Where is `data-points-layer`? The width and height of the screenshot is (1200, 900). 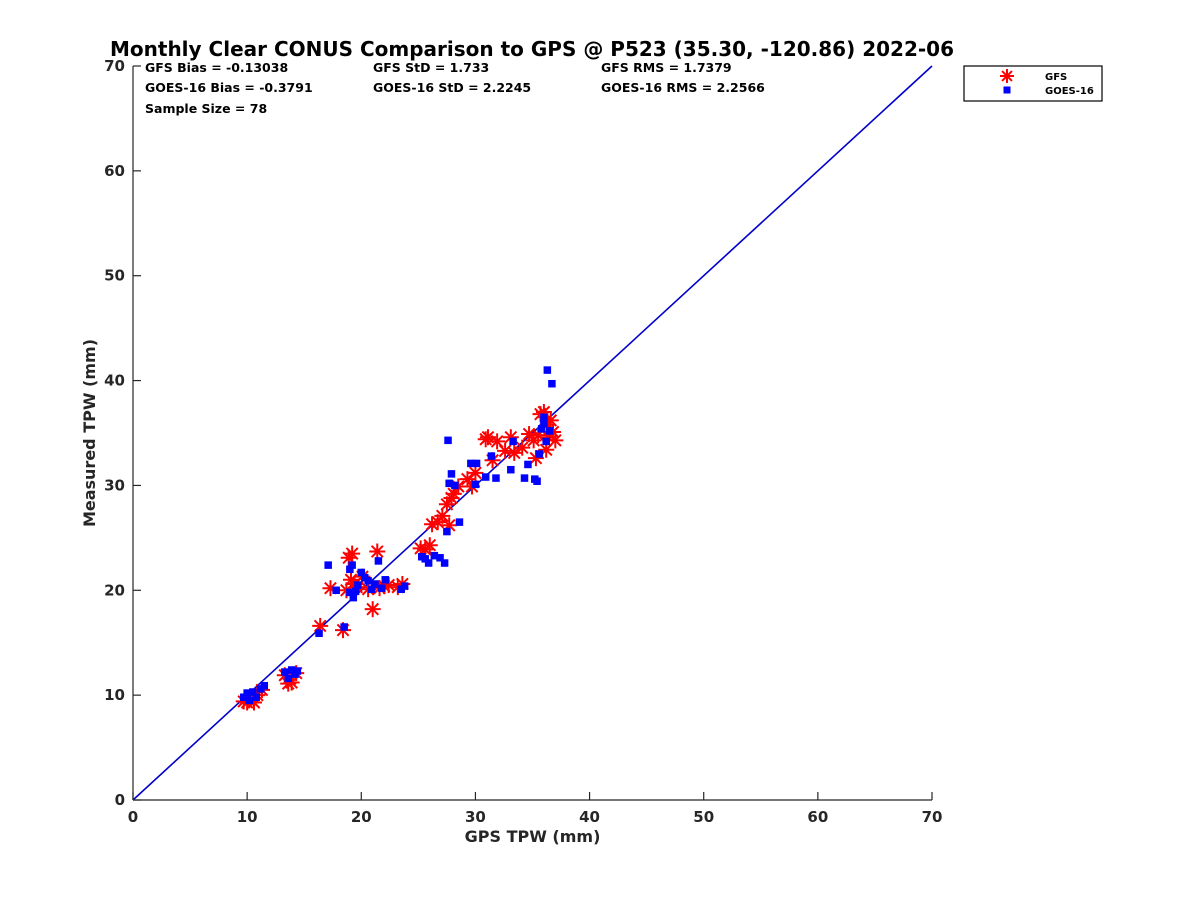
data-points-layer is located at coordinates (399, 538).